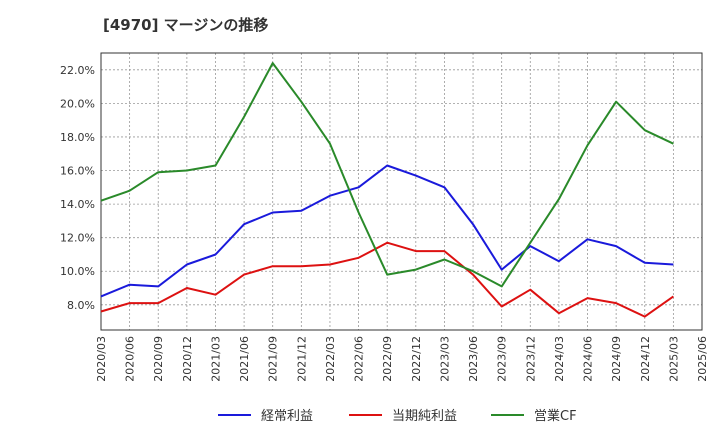 The width and height of the screenshot is (720, 440). What do you see at coordinates (702, 359) in the screenshot?
I see `x-tick-label: 2025/06` at bounding box center [702, 359].